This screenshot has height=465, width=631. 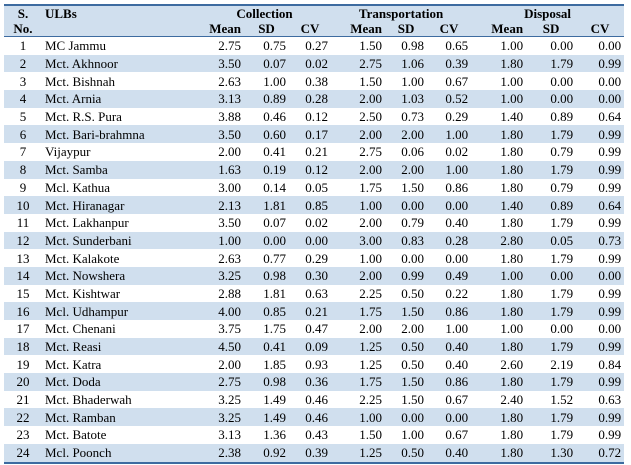 What do you see at coordinates (457, 400) in the screenshot?
I see `cell-transportation-cv: 0.67` at bounding box center [457, 400].